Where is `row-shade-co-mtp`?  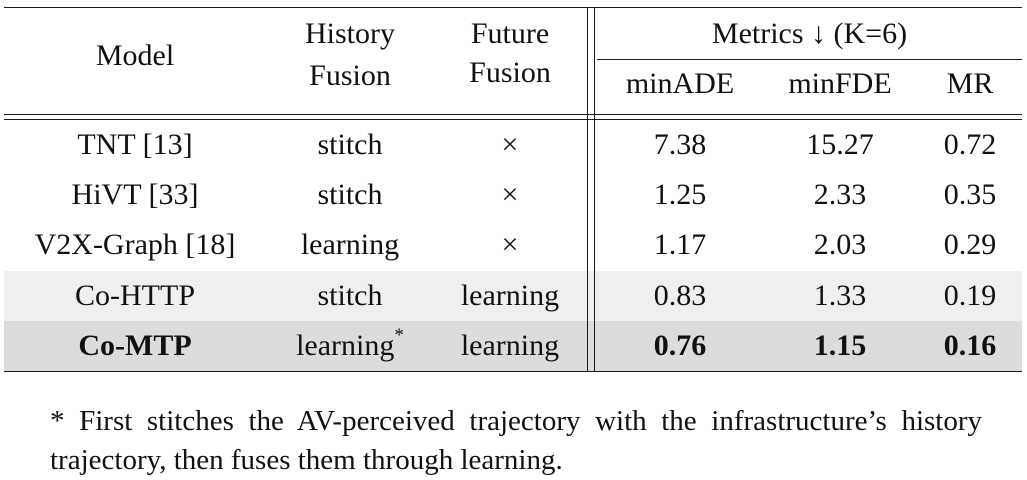 row-shade-co-mtp is located at coordinates (513, 346).